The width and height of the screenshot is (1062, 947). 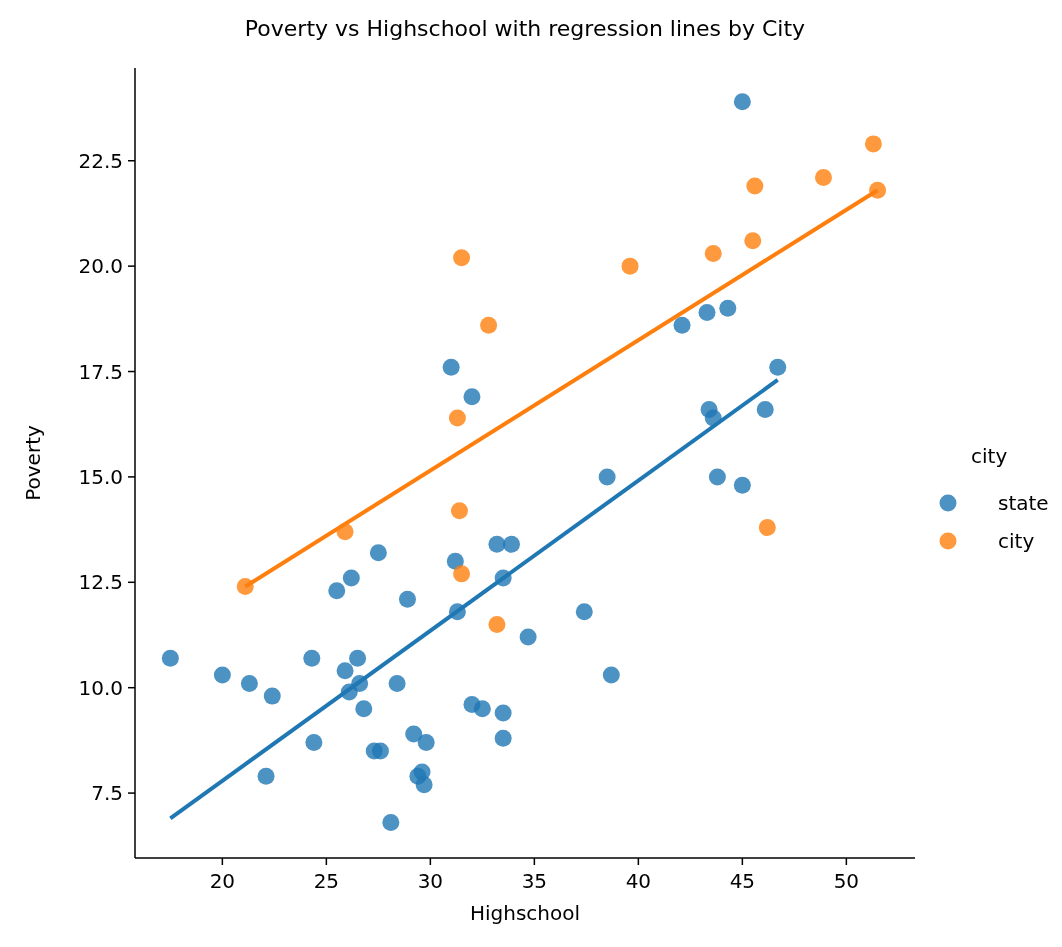 I want to click on x-tick-label: 20, so click(x=222, y=881).